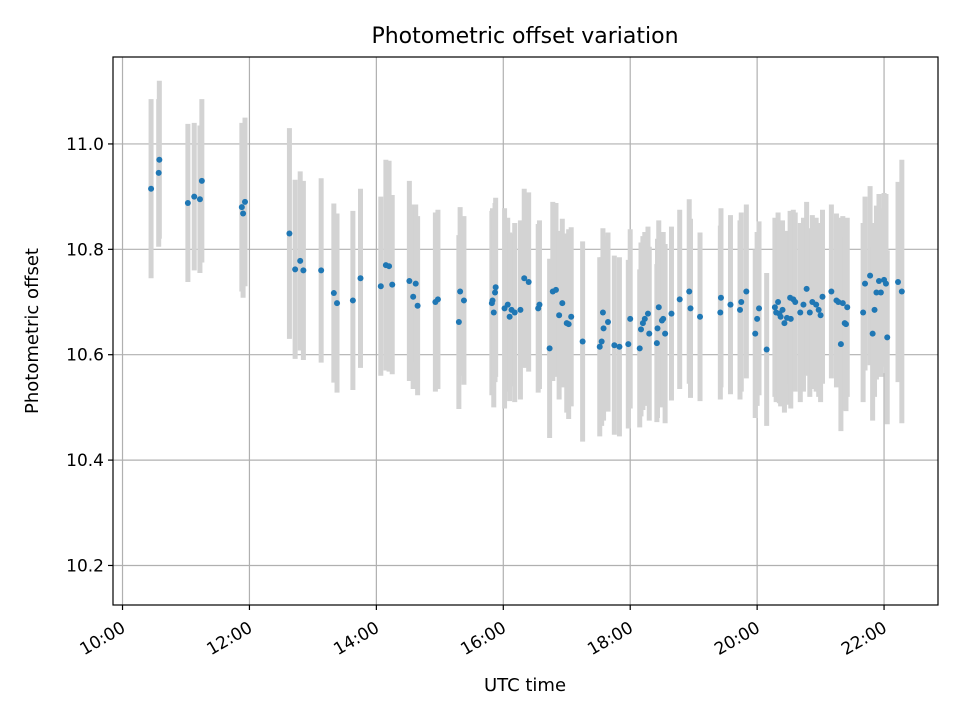  Describe the element at coordinates (85, 566) in the screenshot. I see `y-tick-label: 10.2` at that location.